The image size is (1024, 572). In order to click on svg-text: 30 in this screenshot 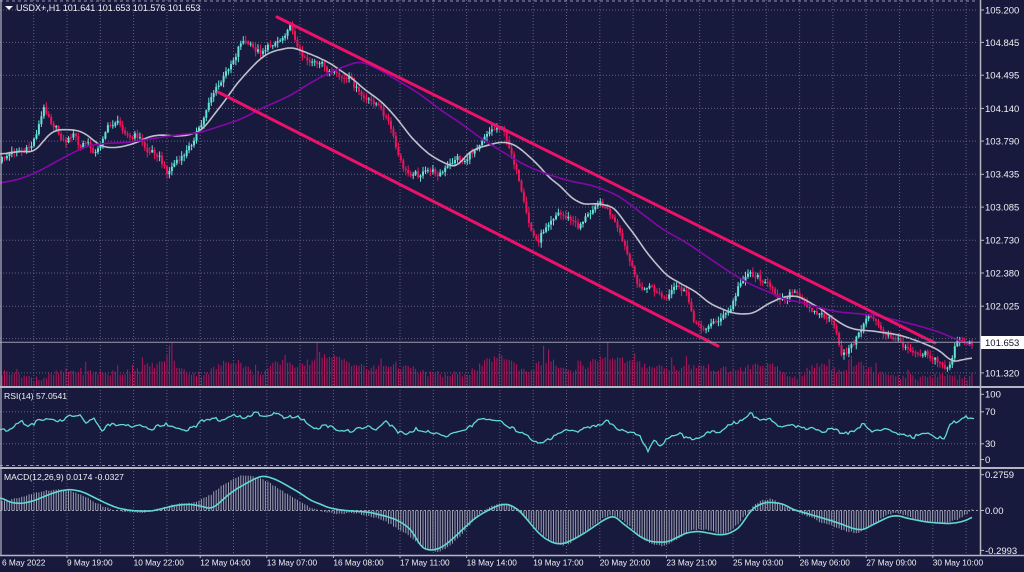, I will do `click(990, 444)`.